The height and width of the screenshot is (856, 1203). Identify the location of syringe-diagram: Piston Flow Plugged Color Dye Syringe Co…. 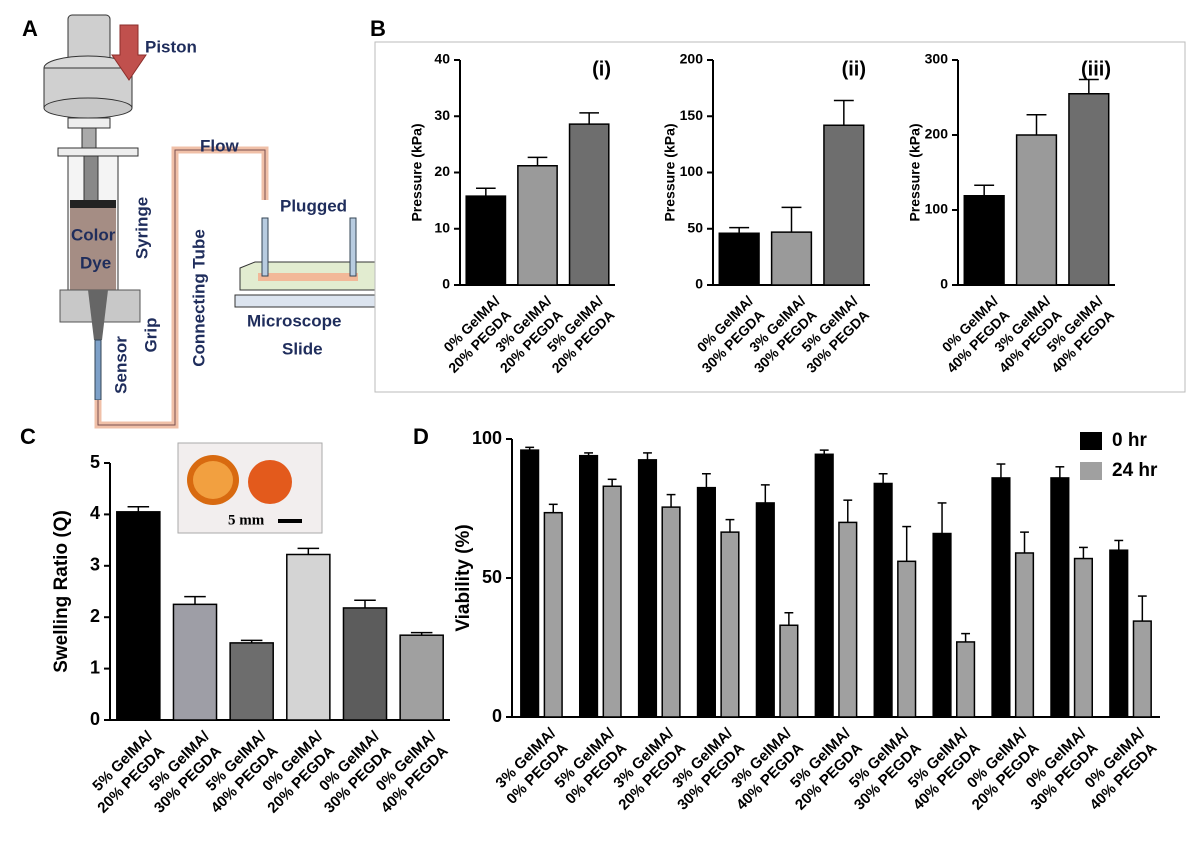
(209, 221).